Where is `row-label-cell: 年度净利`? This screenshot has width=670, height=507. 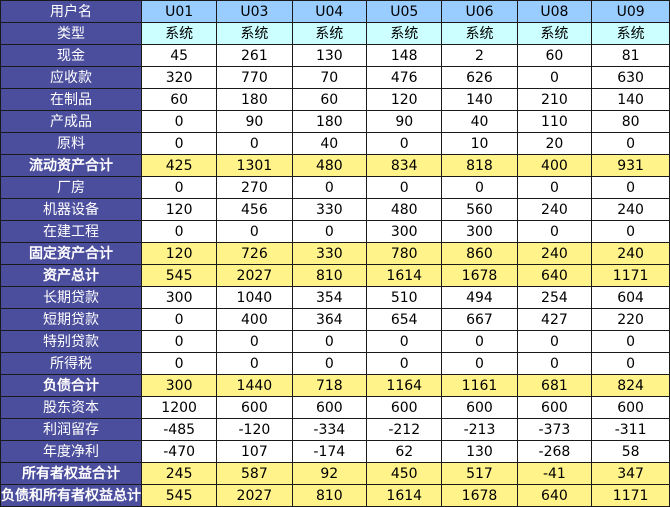 row-label-cell: 年度净利 is located at coordinates (71, 451).